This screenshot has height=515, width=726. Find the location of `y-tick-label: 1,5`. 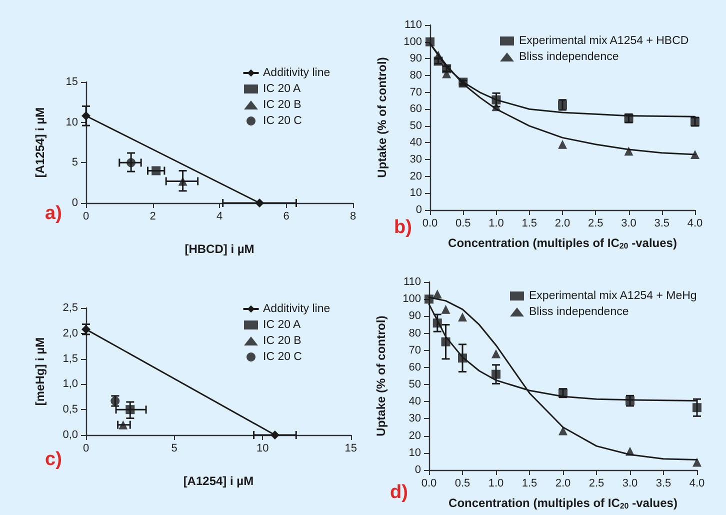

y-tick-label: 1,5 is located at coordinates (70, 358).